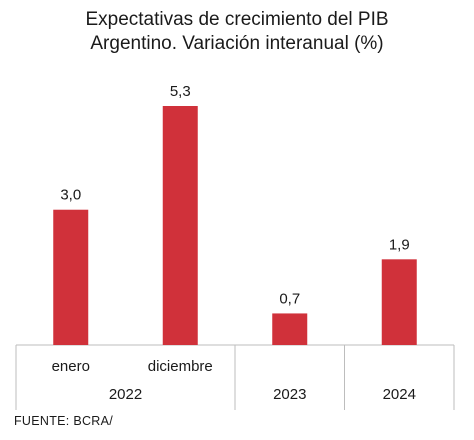 The width and height of the screenshot is (474, 440). I want to click on data-label-2: 0,7, so click(289, 298).